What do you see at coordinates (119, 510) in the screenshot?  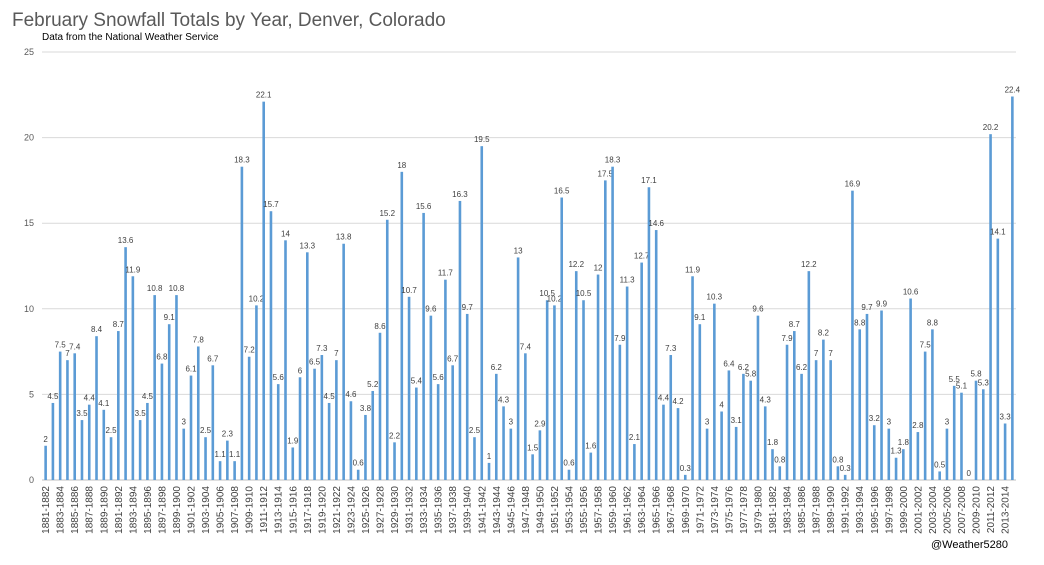 I see `x-tick-label: 1891-1892` at bounding box center [119, 510].